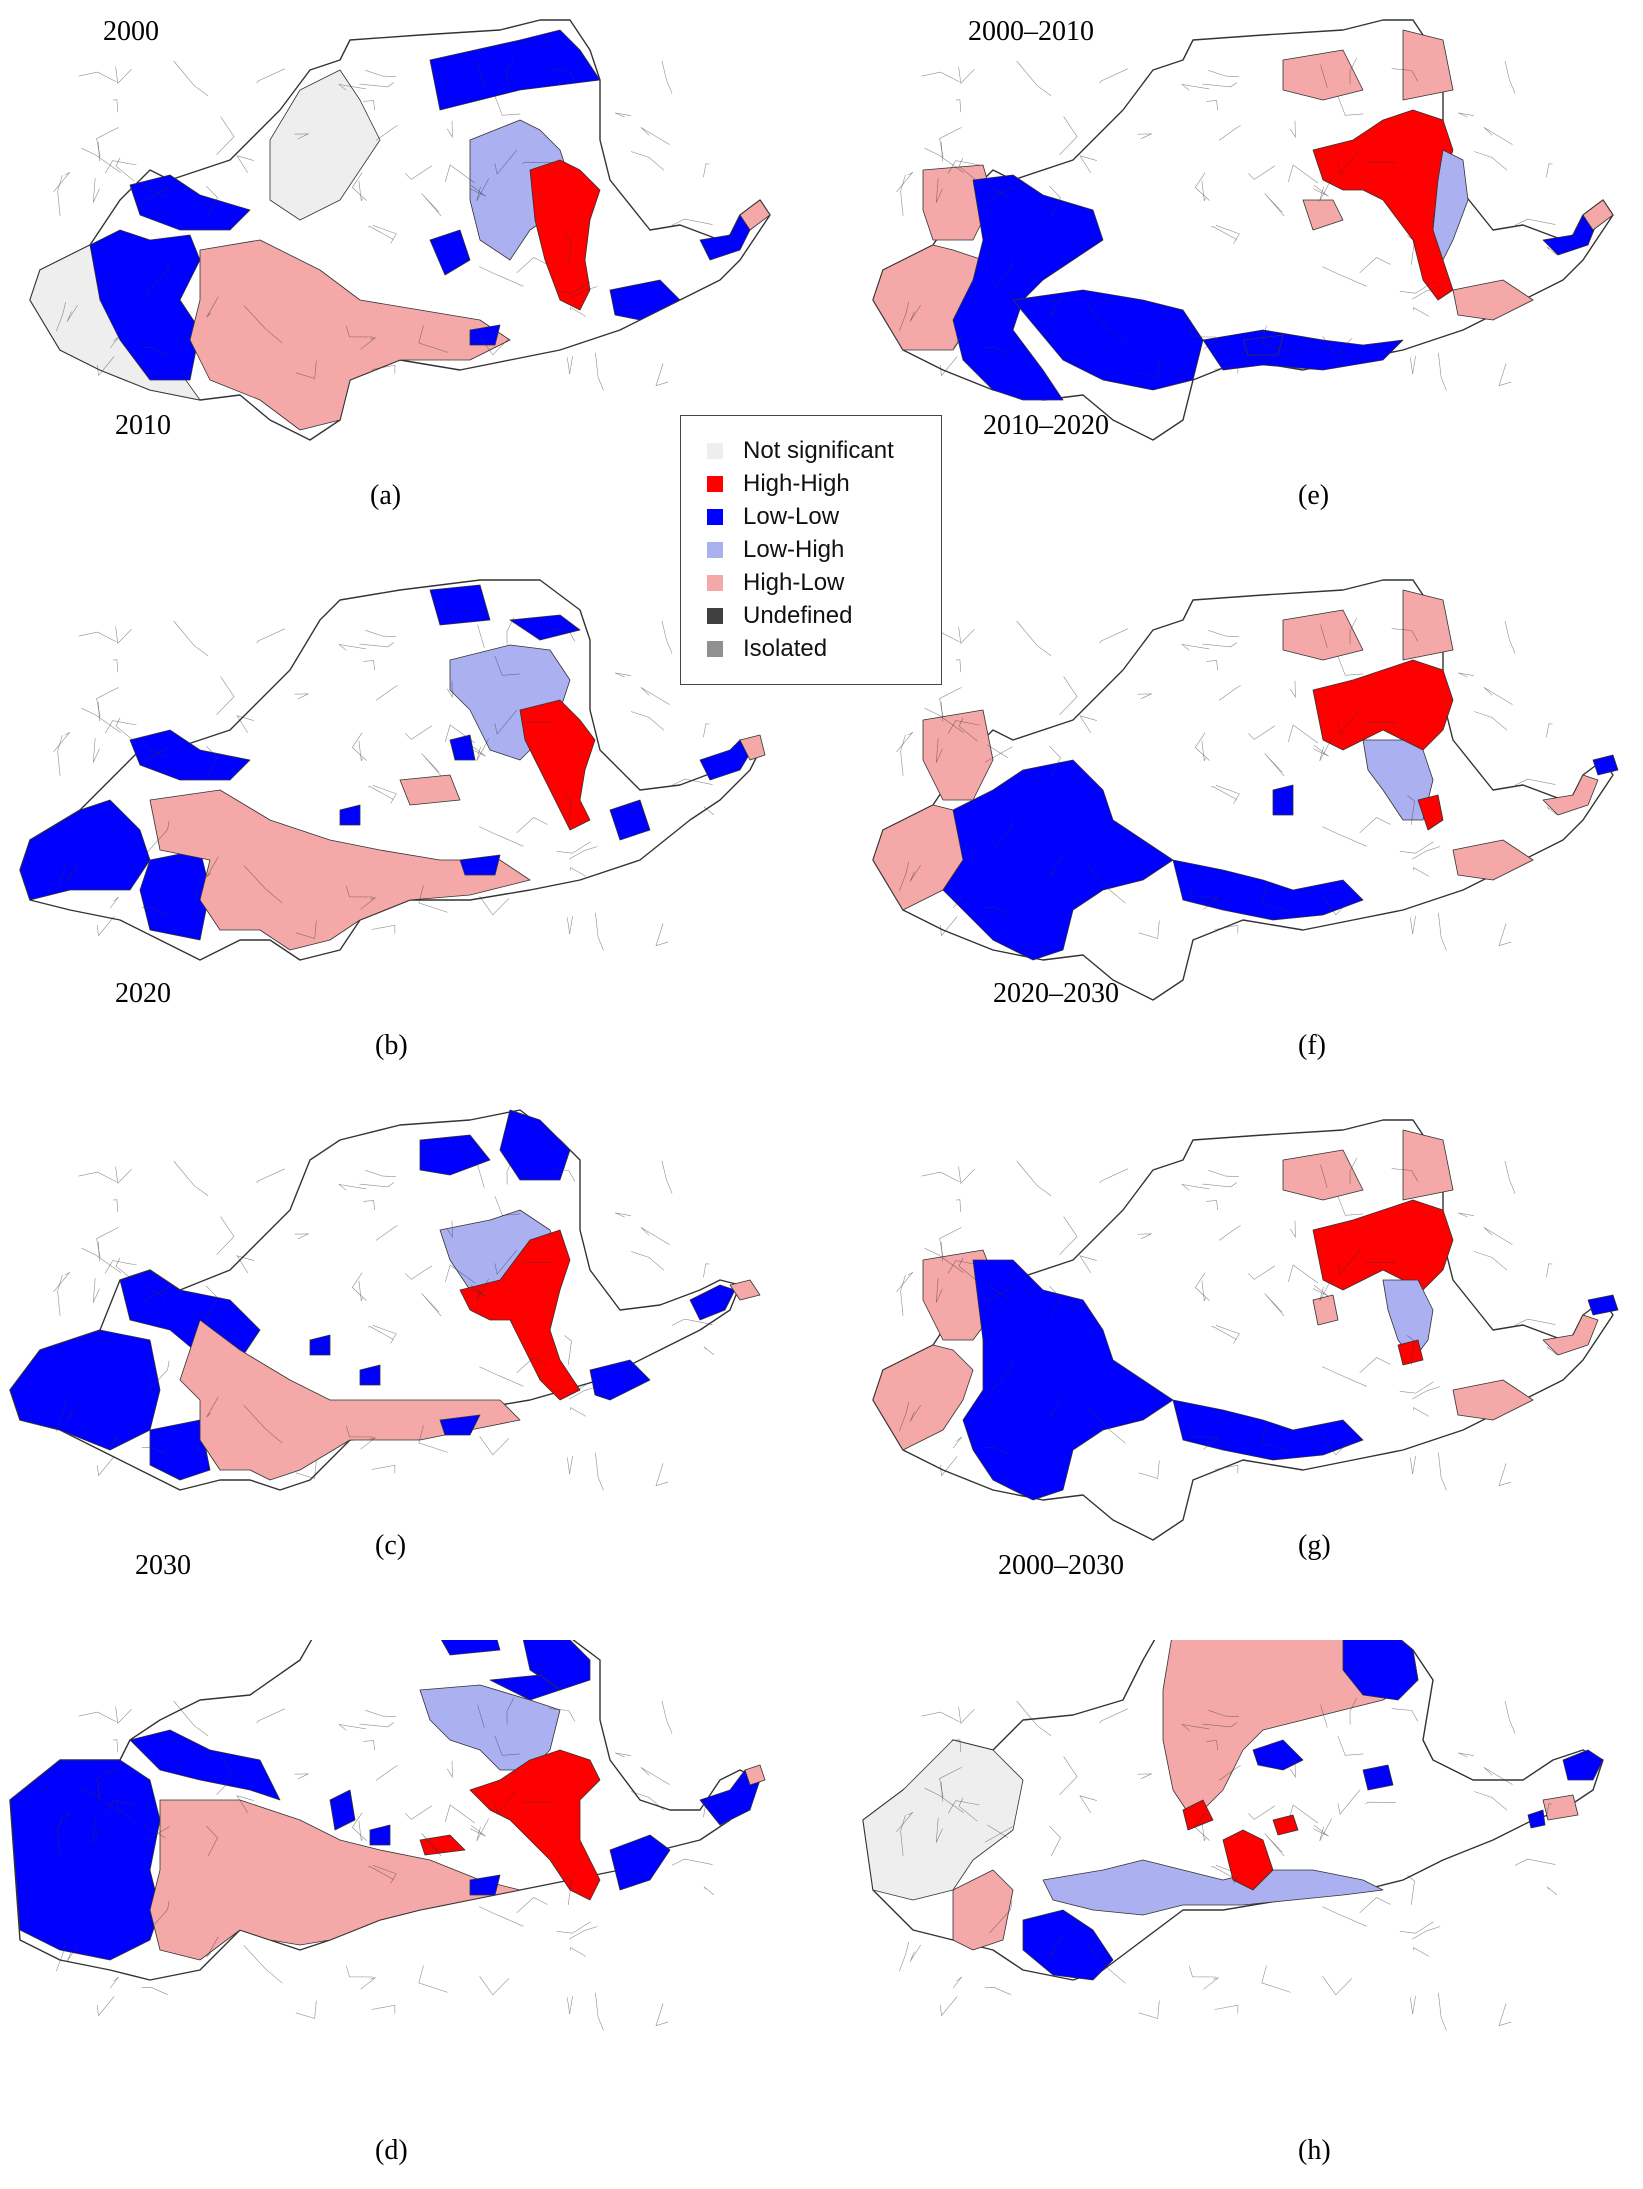 Image resolution: width=1643 pixels, height=2189 pixels. I want to click on legend-item-not-significant: Not significant, so click(800, 451).